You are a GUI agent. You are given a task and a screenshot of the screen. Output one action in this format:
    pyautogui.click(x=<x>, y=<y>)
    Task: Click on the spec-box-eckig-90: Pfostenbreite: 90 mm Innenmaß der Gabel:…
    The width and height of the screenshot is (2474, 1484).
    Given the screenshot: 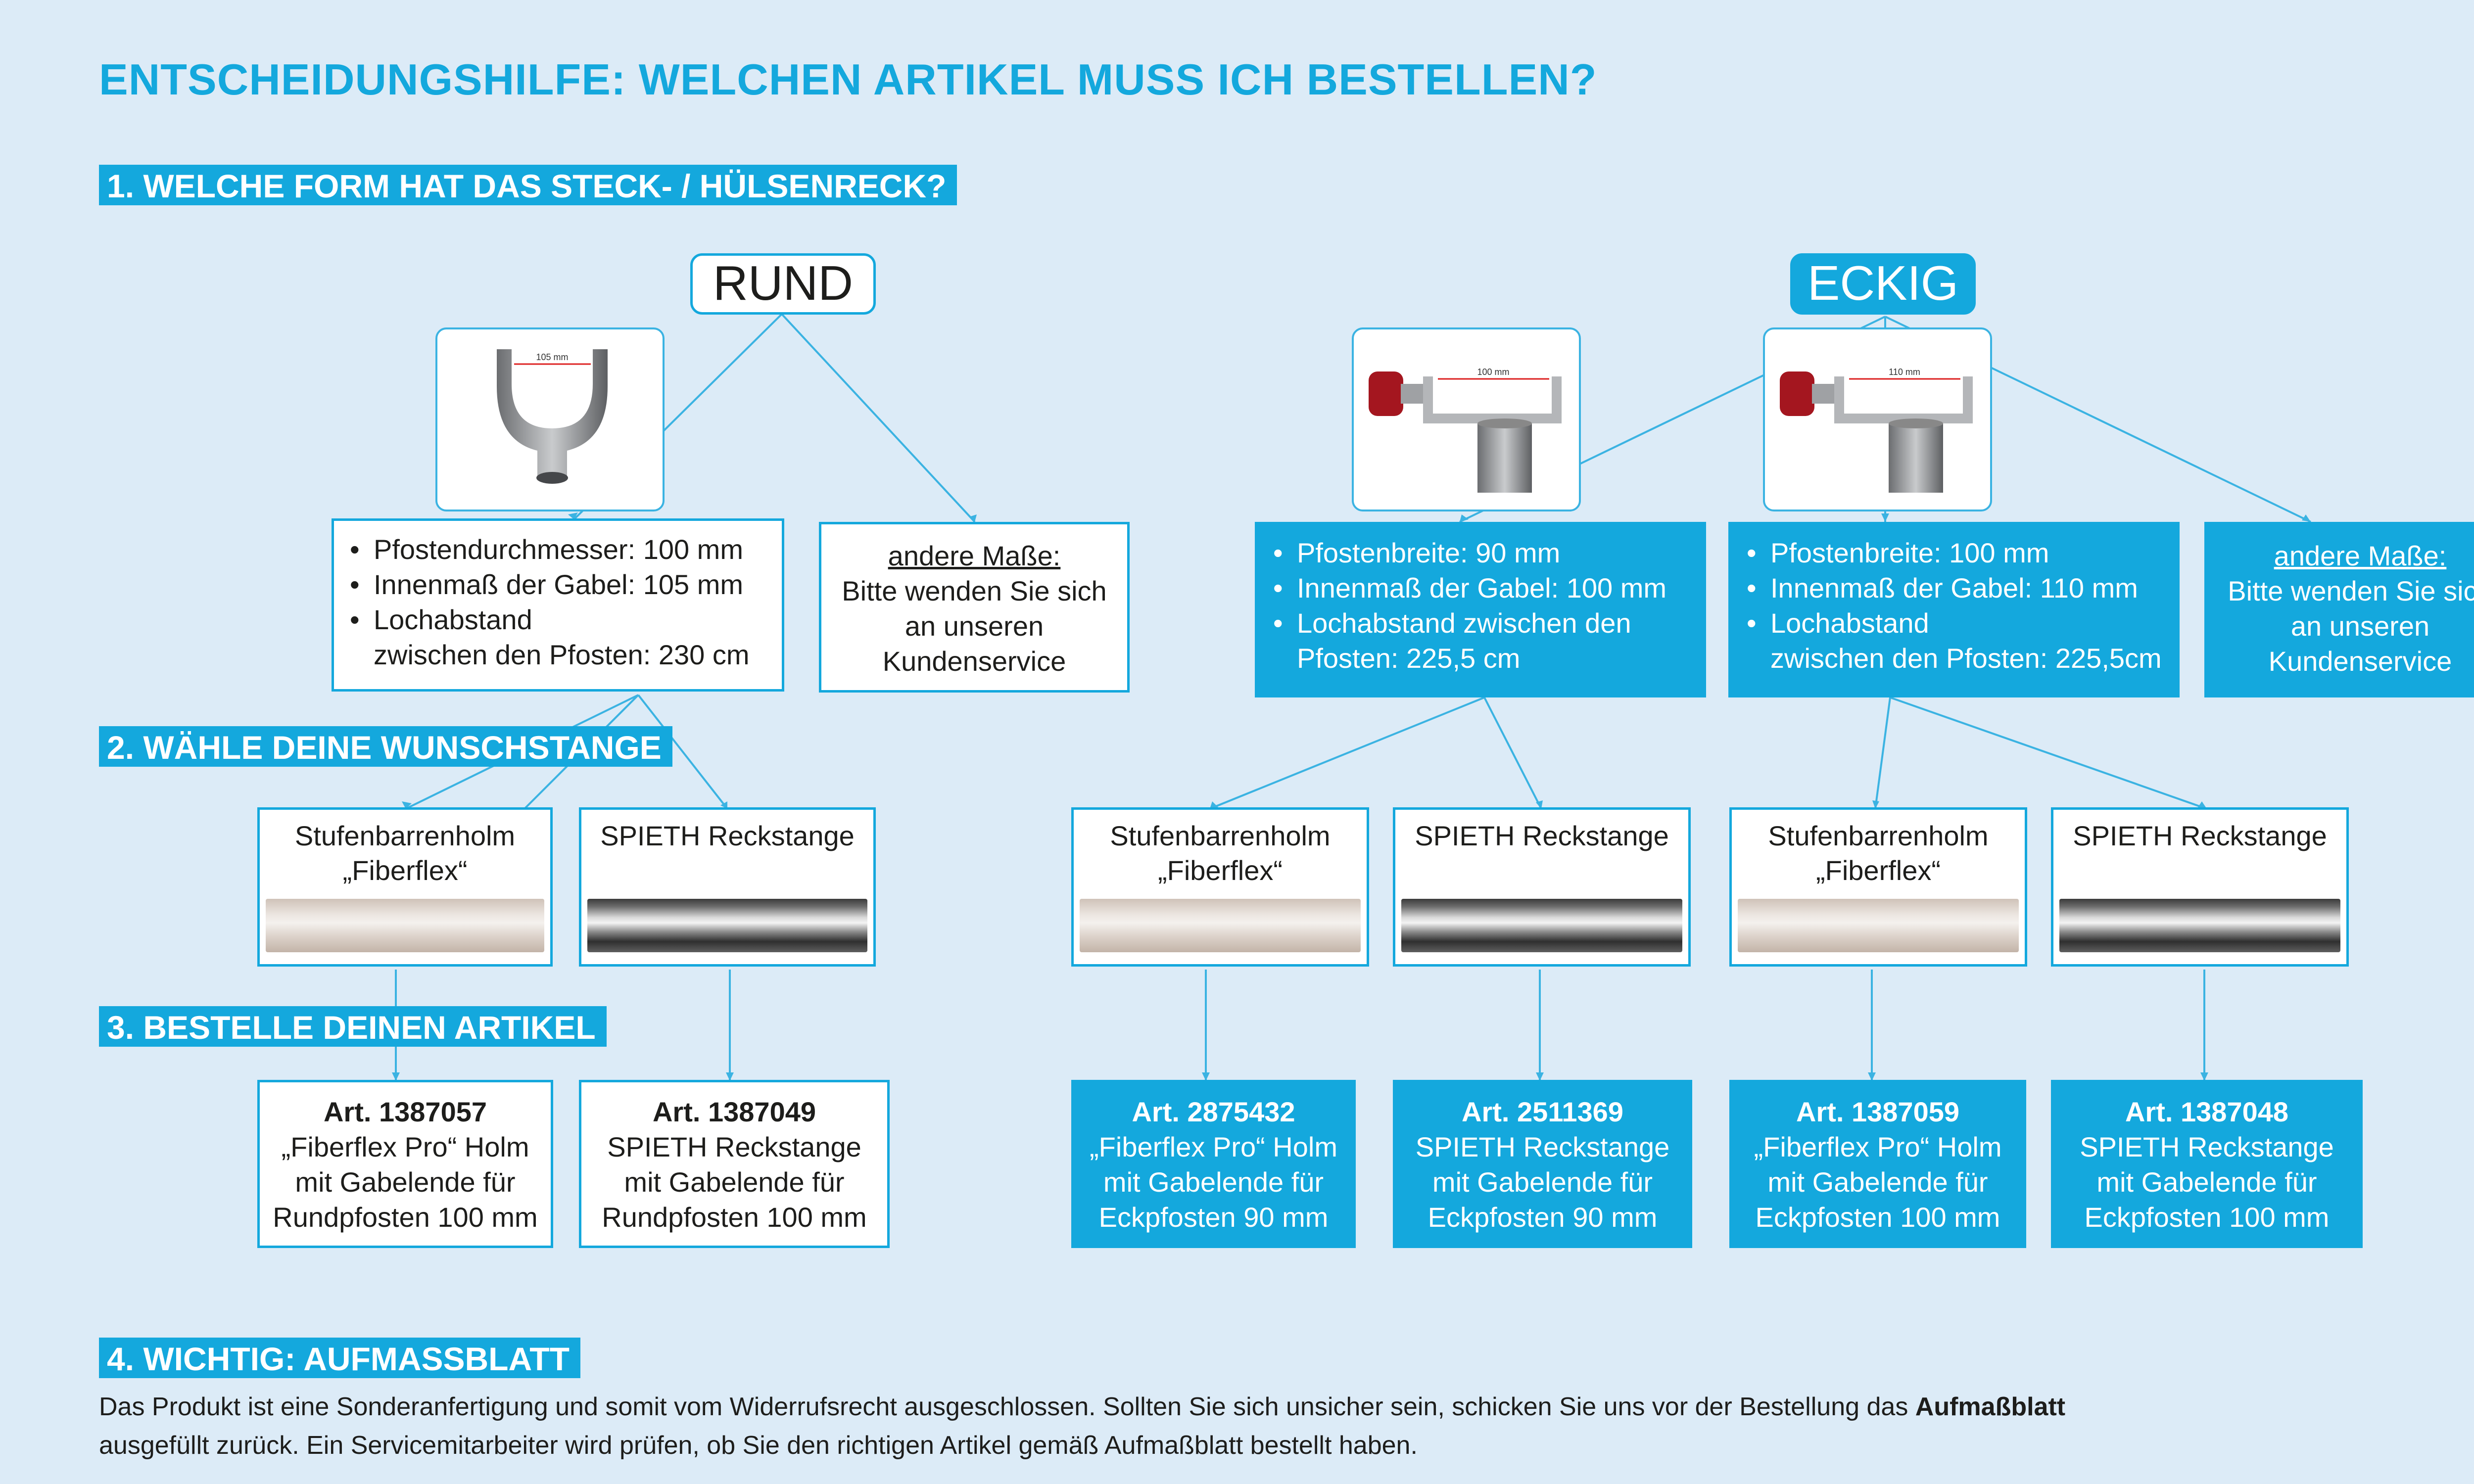 What is the action you would take?
    pyautogui.click(x=1480, y=609)
    